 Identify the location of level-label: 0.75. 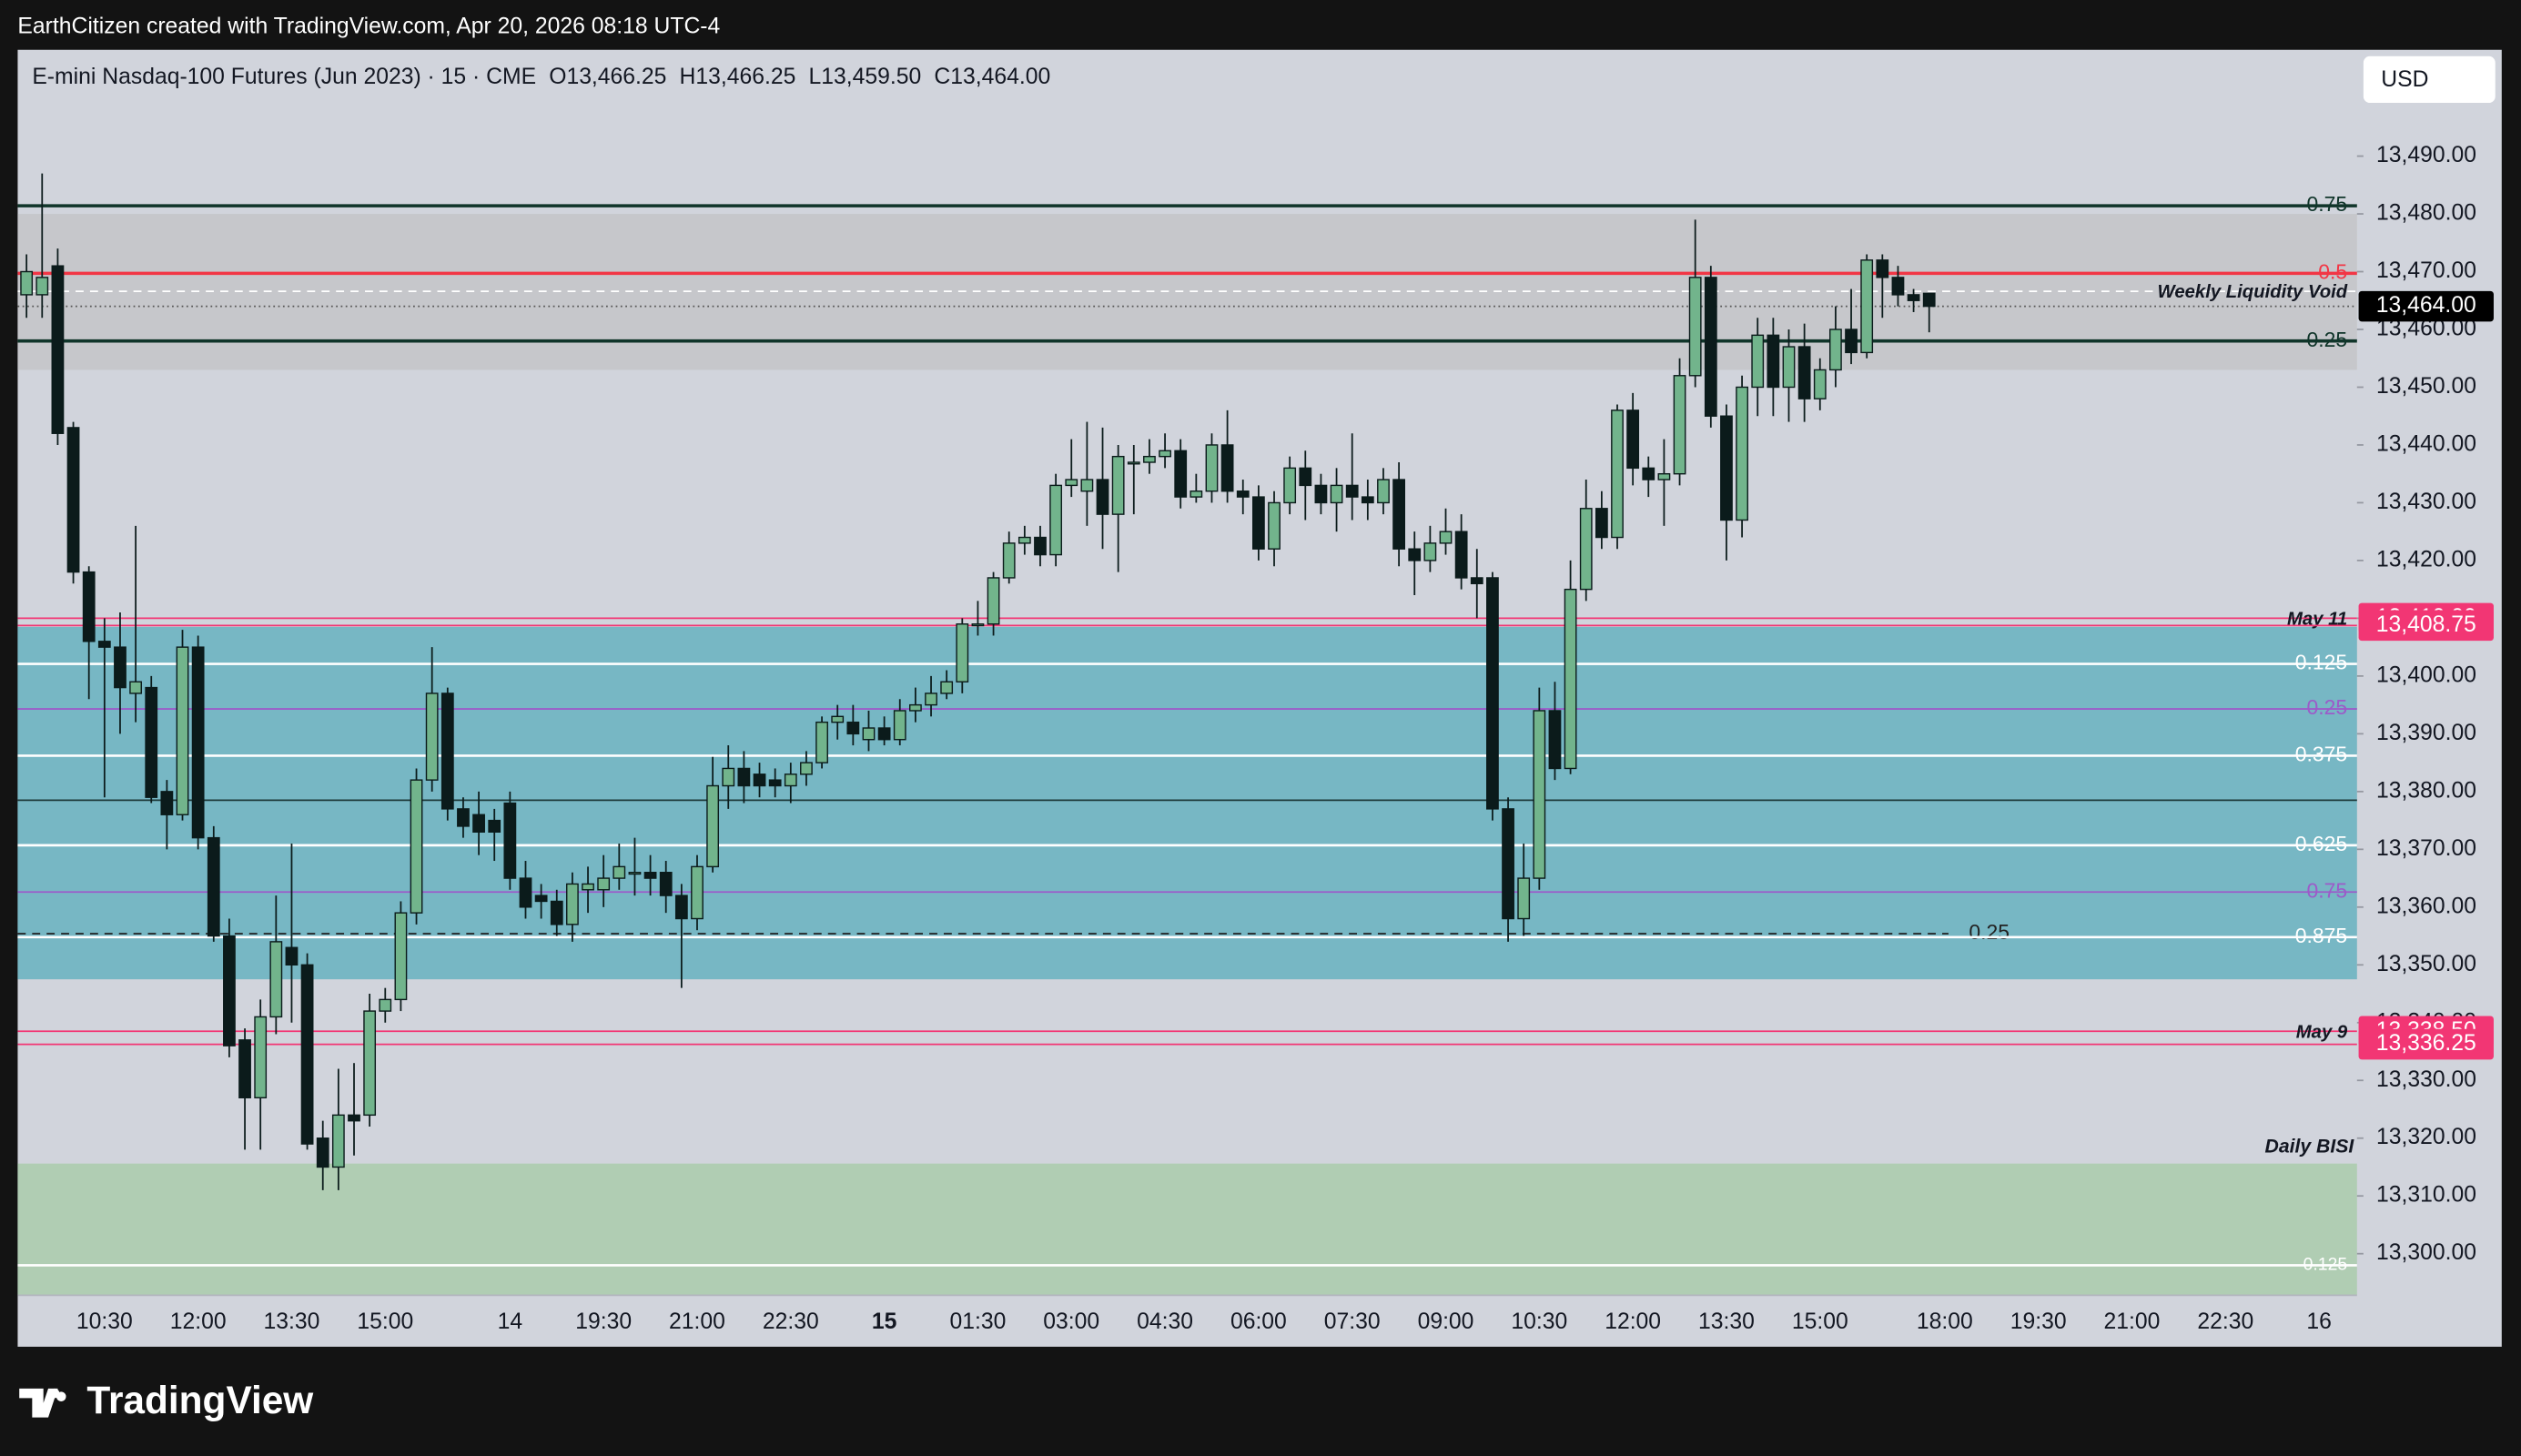
(2328, 204).